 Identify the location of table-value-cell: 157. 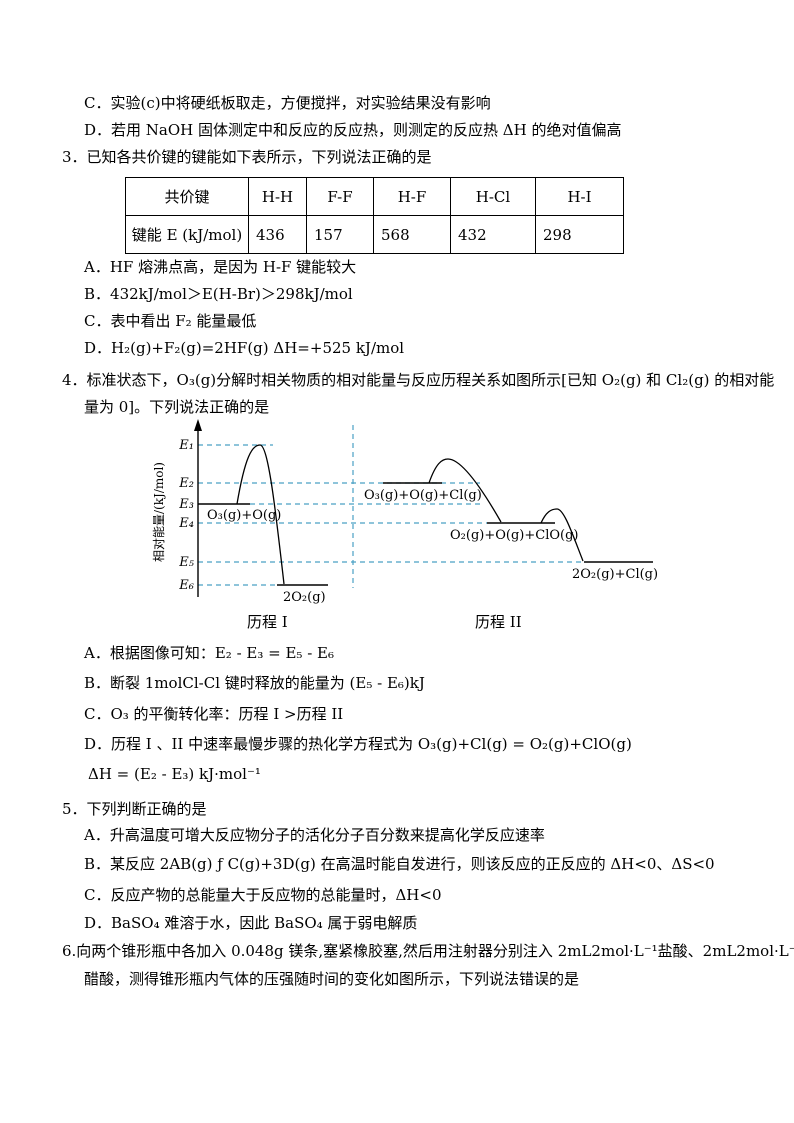
(340, 234).